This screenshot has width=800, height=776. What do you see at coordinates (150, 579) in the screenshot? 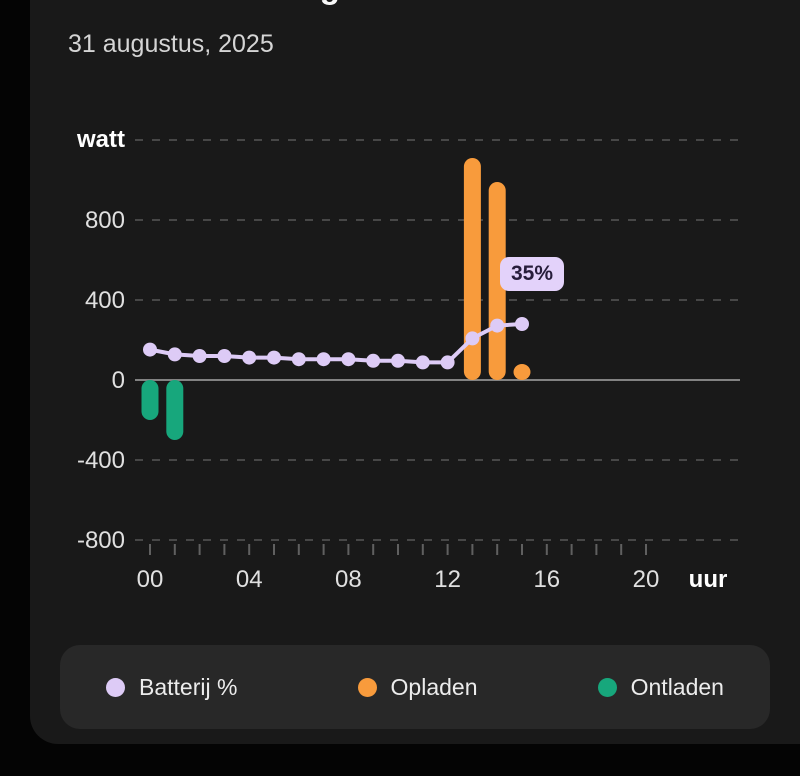
I see `x-tick-label: 00` at bounding box center [150, 579].